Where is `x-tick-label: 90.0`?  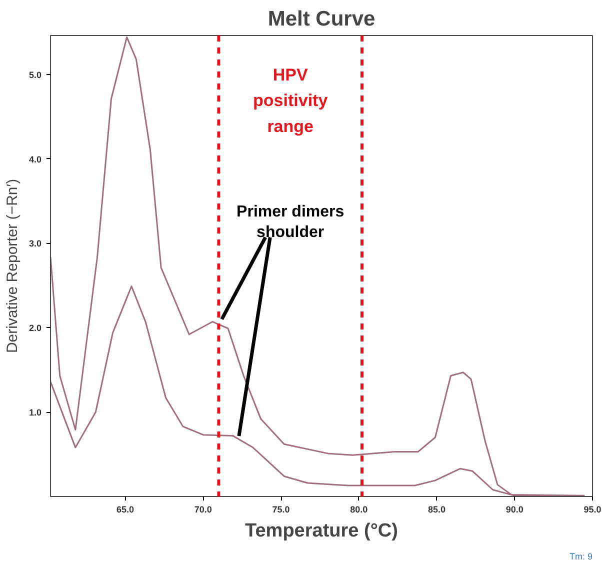 x-tick-label: 90.0 is located at coordinates (515, 509).